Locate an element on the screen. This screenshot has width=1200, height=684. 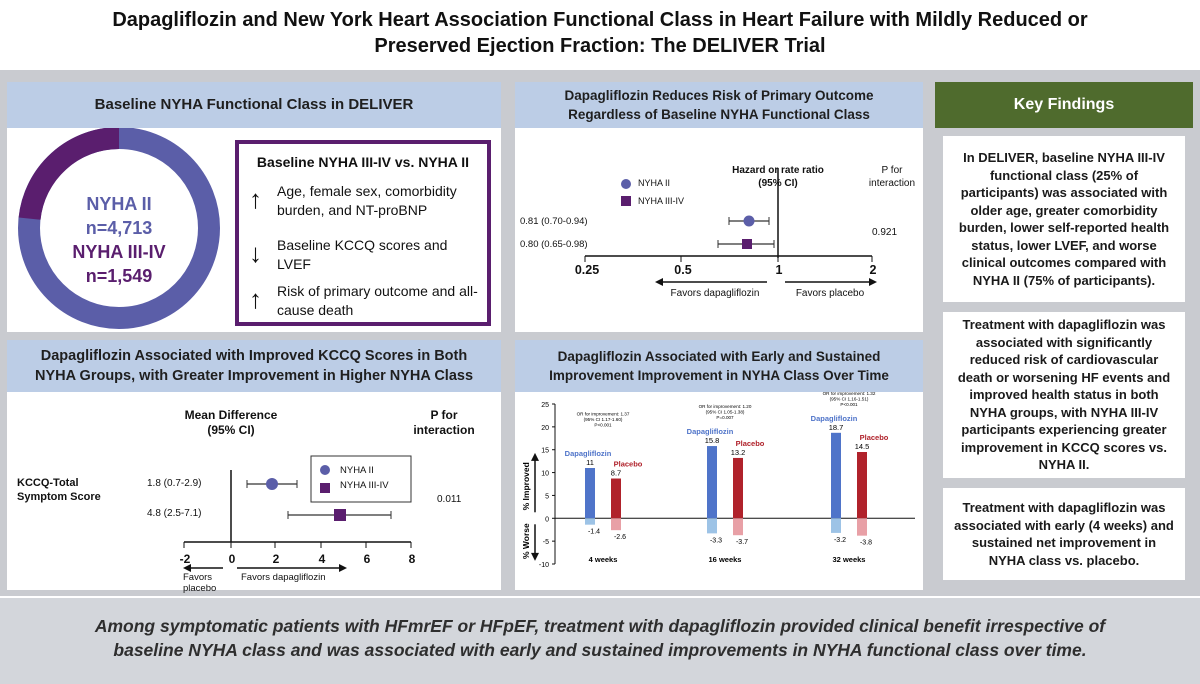
data-label: 8.7 is located at coordinates (616, 473).